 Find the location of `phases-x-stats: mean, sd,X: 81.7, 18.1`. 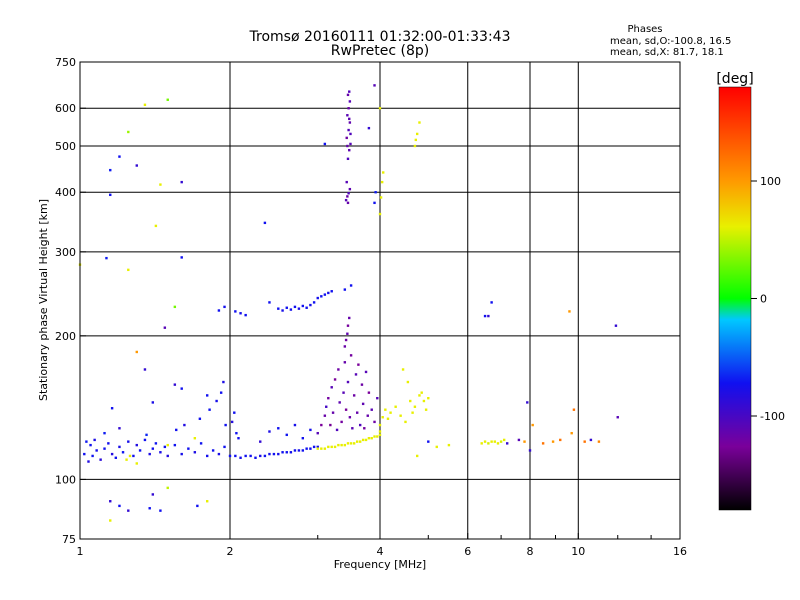

phases-x-stats: mean, sd,X: 81.7, 18.1 is located at coordinates (667, 52).